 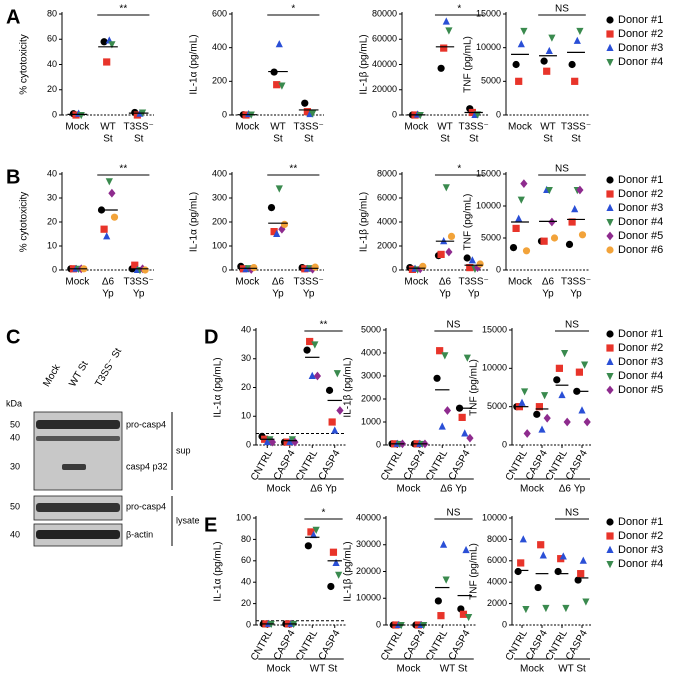 What do you see at coordinates (384, 13) in the screenshot?
I see `y-tick-label: 80000` at bounding box center [384, 13].